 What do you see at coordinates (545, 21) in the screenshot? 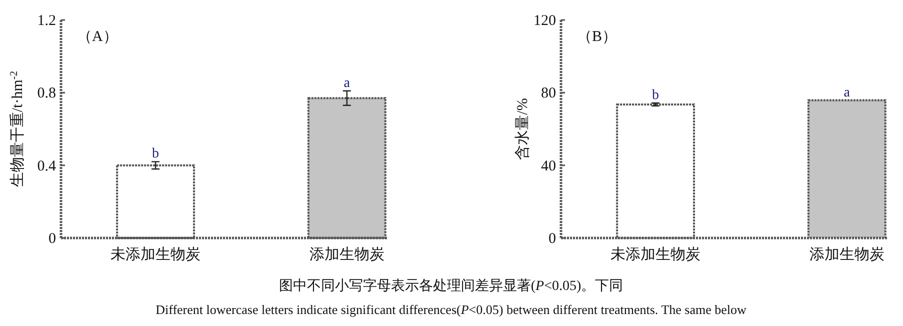
I see `y-tick-label: 120` at bounding box center [545, 21].